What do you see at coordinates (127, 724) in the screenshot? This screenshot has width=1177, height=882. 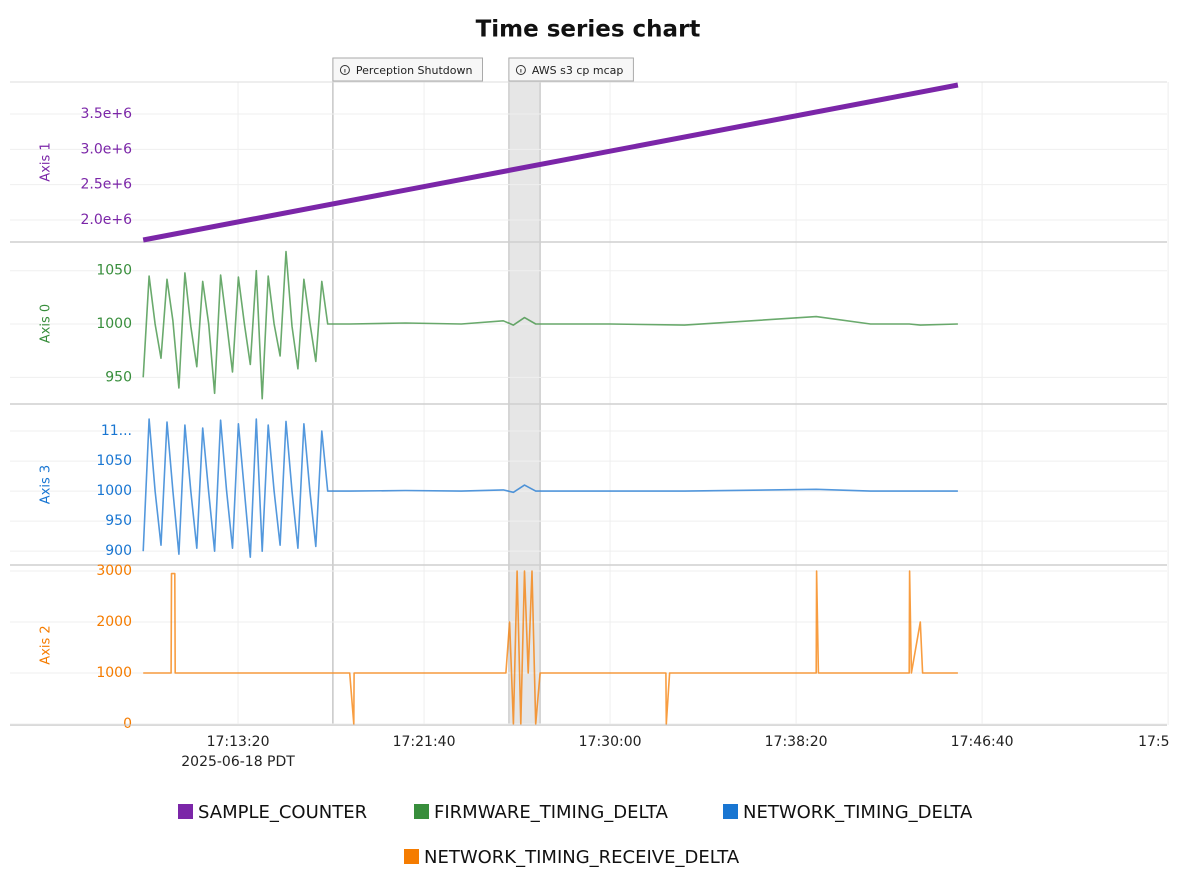 I see `y-tick-label: 0` at bounding box center [127, 724].